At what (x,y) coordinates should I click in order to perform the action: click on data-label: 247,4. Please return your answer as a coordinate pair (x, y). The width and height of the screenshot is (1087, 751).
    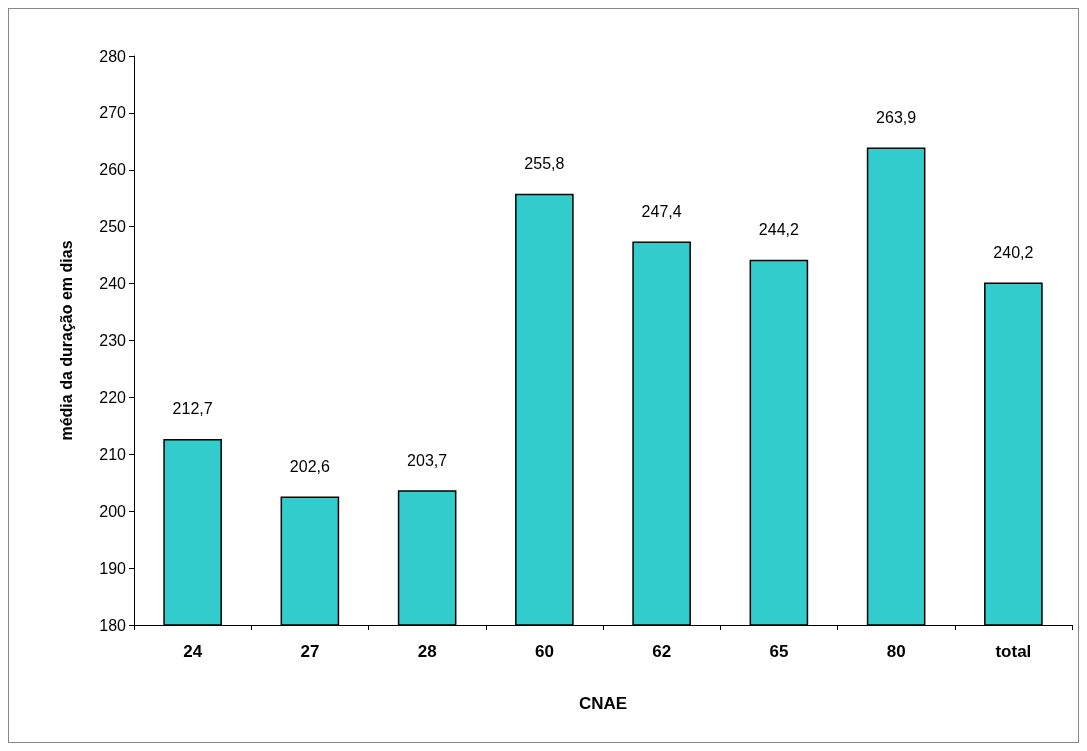
    Looking at the image, I should click on (661, 211).